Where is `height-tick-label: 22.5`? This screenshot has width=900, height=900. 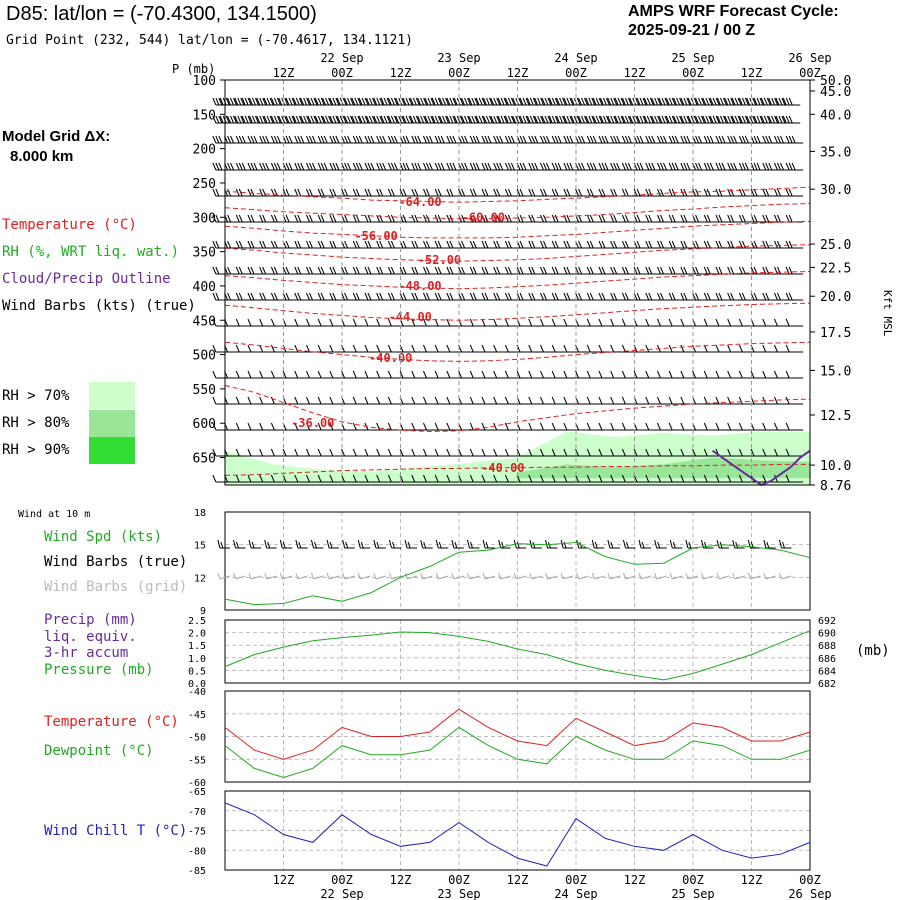 height-tick-label: 22.5 is located at coordinates (835, 268).